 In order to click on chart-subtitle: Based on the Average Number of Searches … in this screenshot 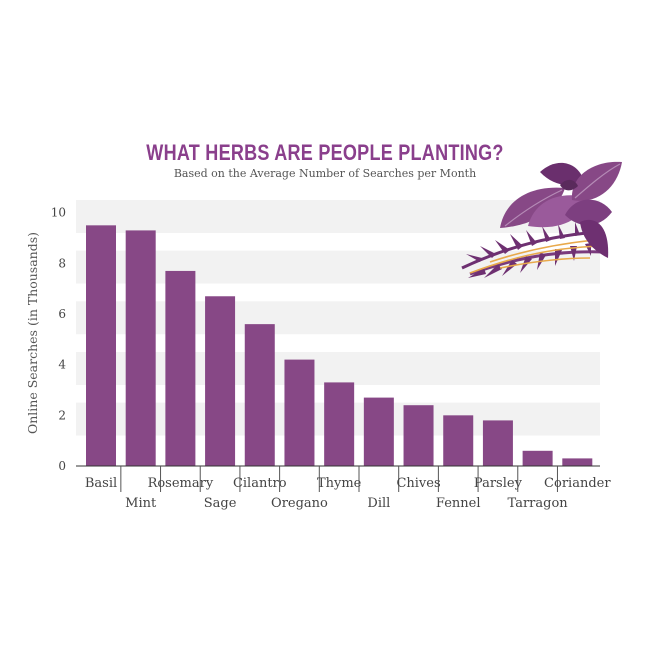, I will do `click(325, 173)`.